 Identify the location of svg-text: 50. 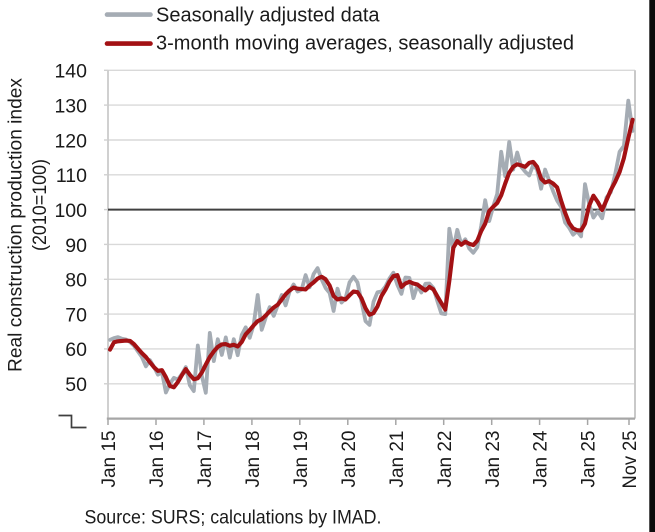
(76, 385).